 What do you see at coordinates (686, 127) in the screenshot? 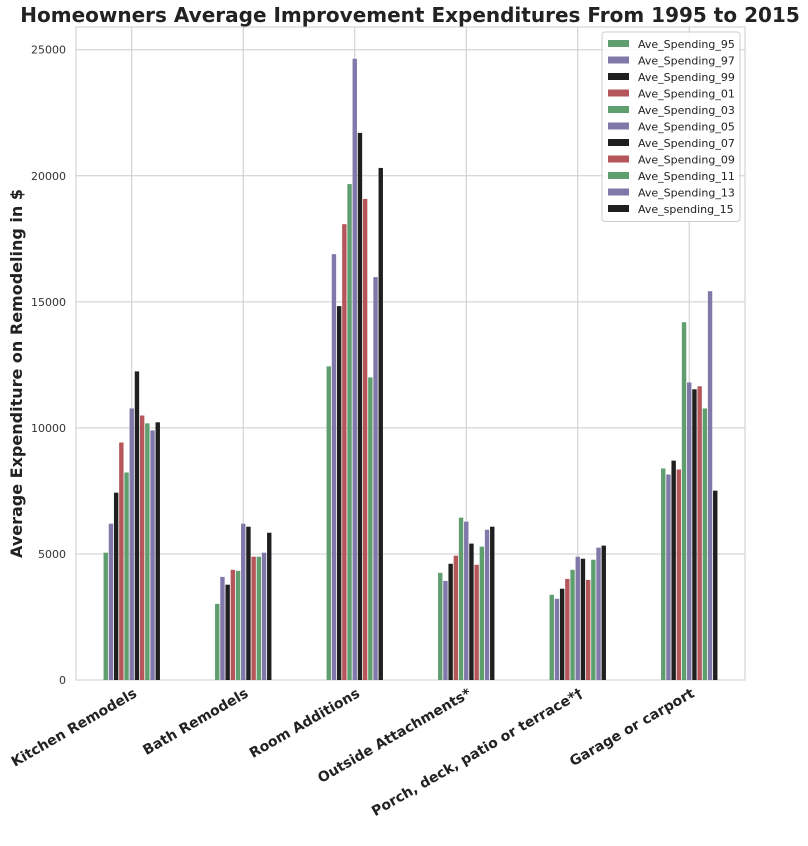
I see `legend-label: Ave_Spending_05` at bounding box center [686, 127].